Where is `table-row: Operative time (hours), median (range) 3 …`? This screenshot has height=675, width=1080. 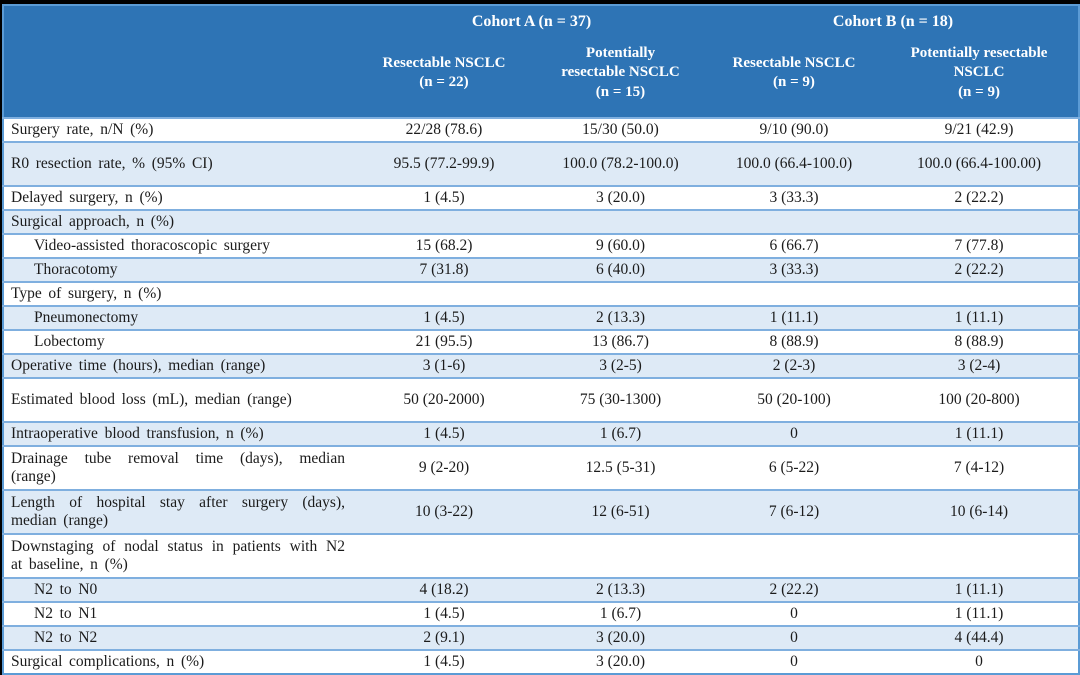
table-row: Operative time (hours), median (range) 3 … is located at coordinates (541, 365).